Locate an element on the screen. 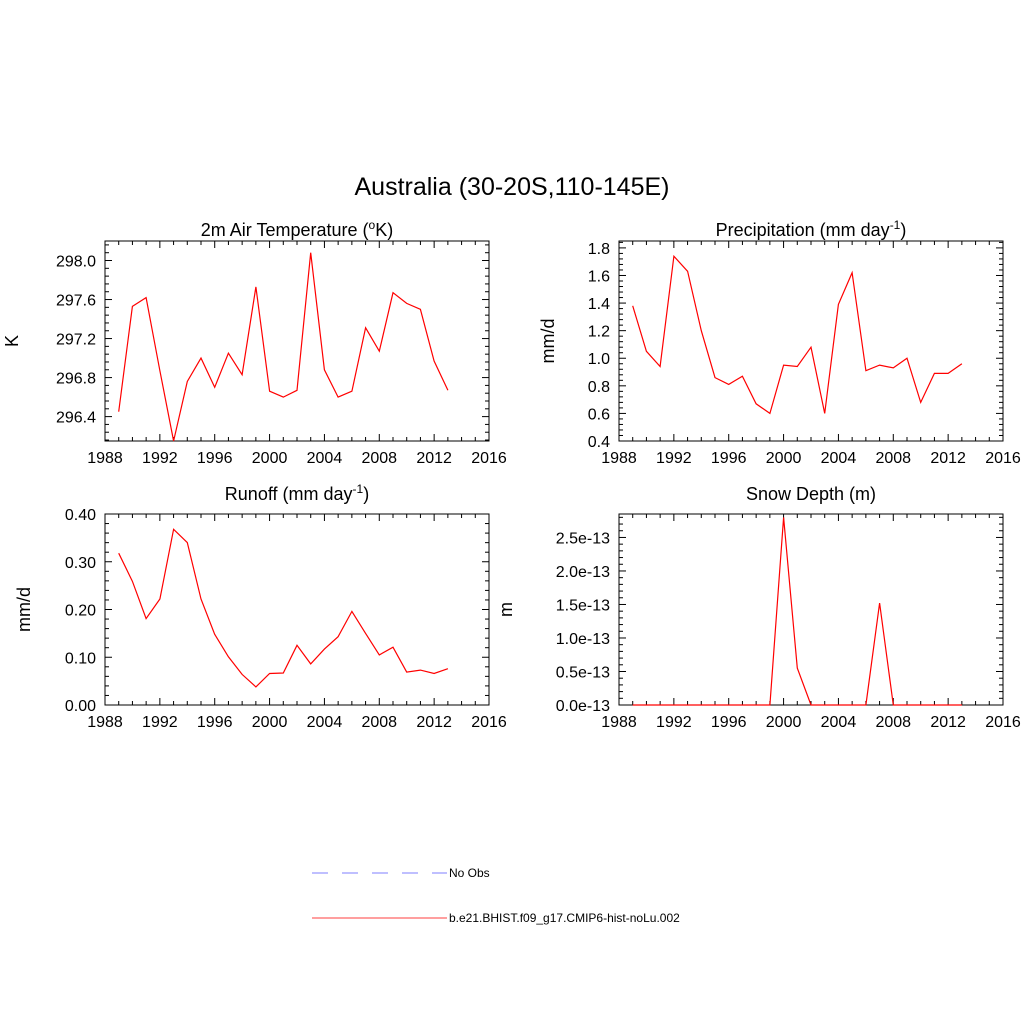 Image resolution: width=1024 pixels, height=1024 pixels. runoff-ytick-label: 0.40 is located at coordinates (80, 515).